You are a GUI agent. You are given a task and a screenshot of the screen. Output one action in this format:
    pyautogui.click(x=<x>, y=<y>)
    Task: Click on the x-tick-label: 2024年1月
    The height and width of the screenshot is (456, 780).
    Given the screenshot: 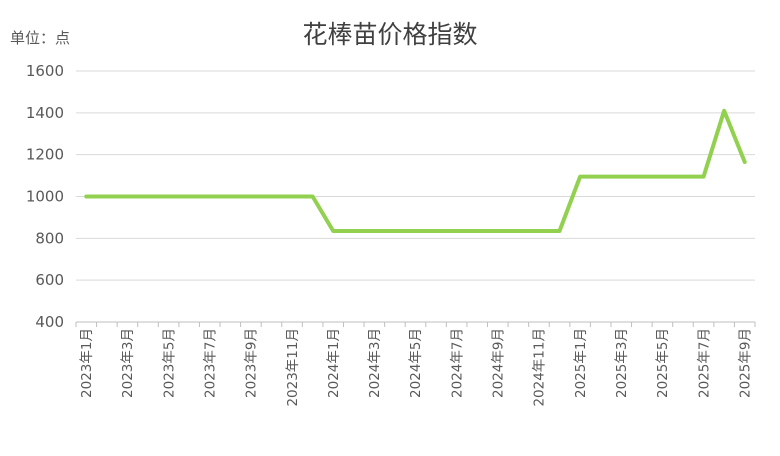 What is the action you would take?
    pyautogui.click(x=334, y=363)
    